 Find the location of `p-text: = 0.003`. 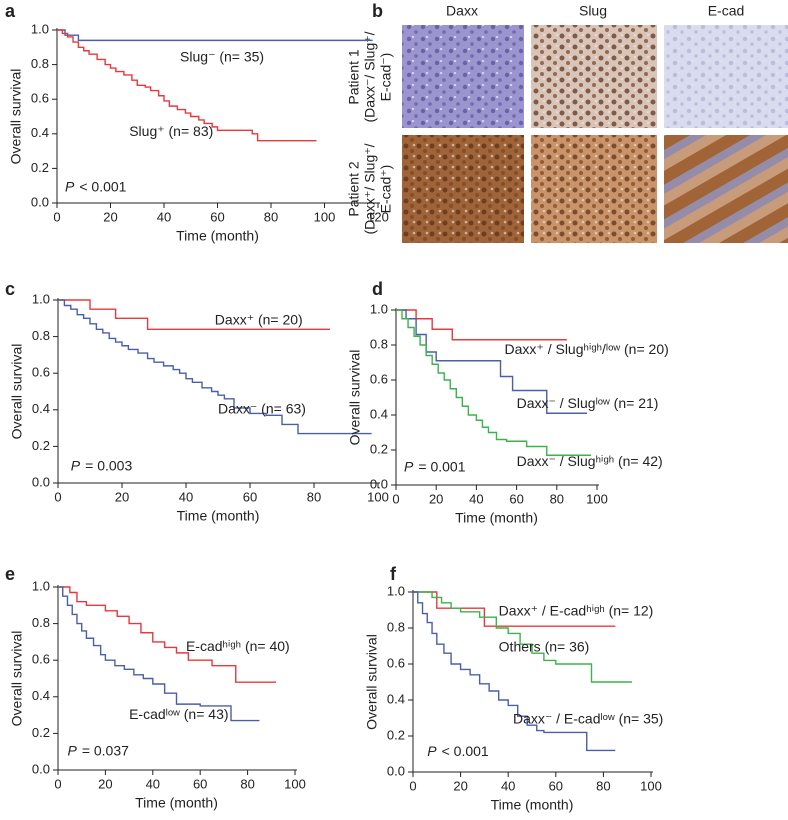

p-text: = 0.003 is located at coordinates (108, 465).